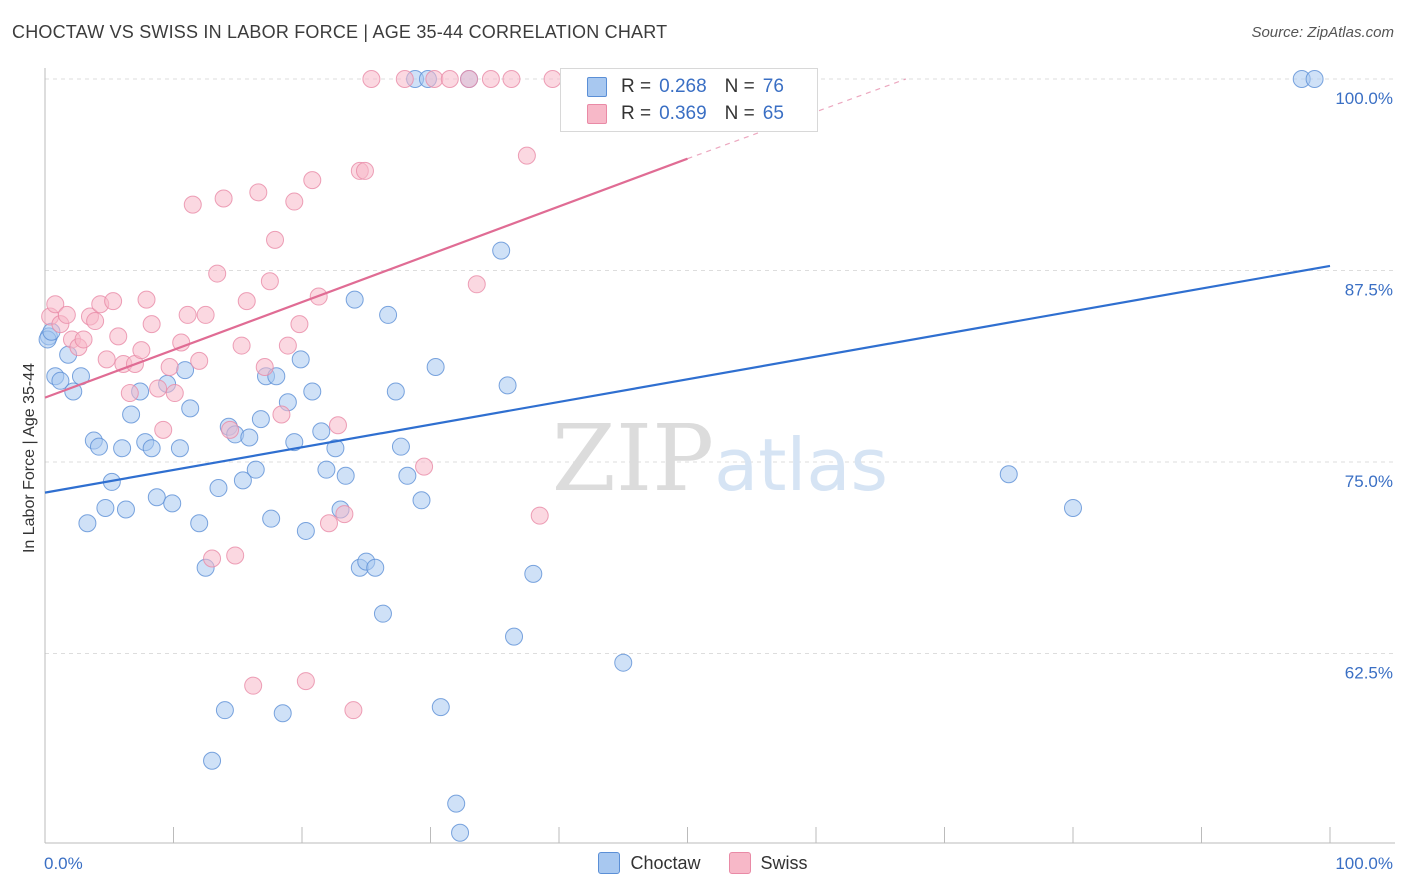 Image resolution: width=1406 pixels, height=892 pixels. Describe the element at coordinates (1364, 863) in the screenshot. I see `x-tick-label: 100.0%` at that location.